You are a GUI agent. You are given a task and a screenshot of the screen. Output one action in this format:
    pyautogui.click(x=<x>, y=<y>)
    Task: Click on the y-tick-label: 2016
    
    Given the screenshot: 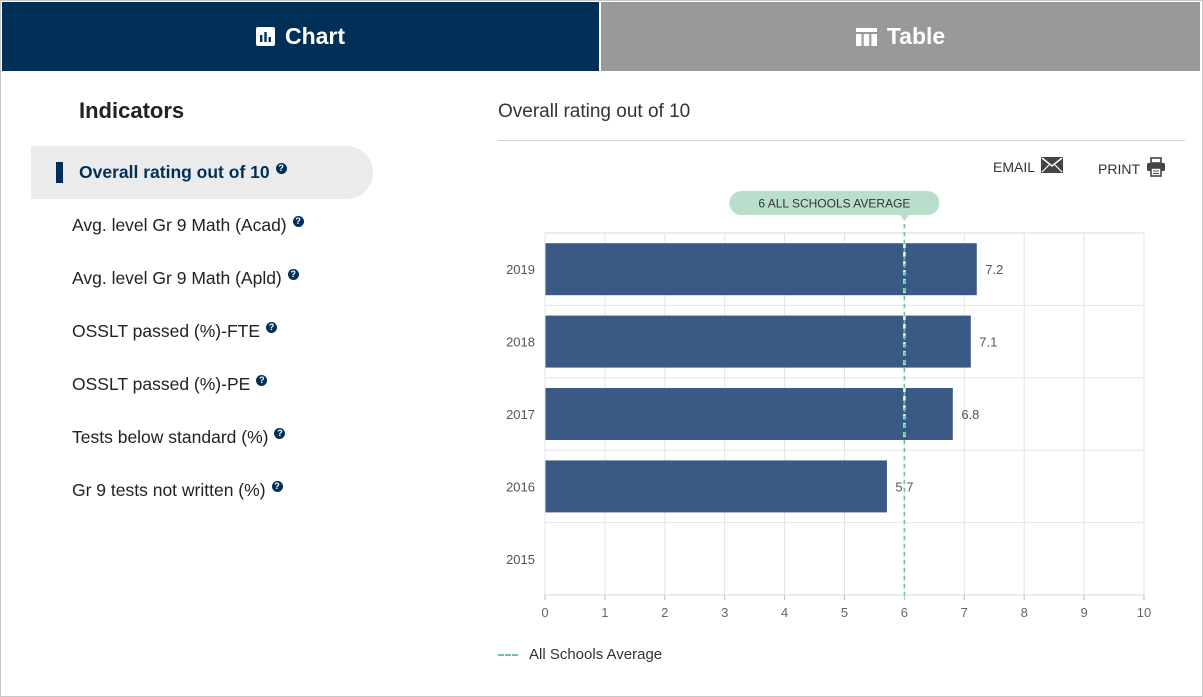 What is the action you would take?
    pyautogui.click(x=520, y=486)
    